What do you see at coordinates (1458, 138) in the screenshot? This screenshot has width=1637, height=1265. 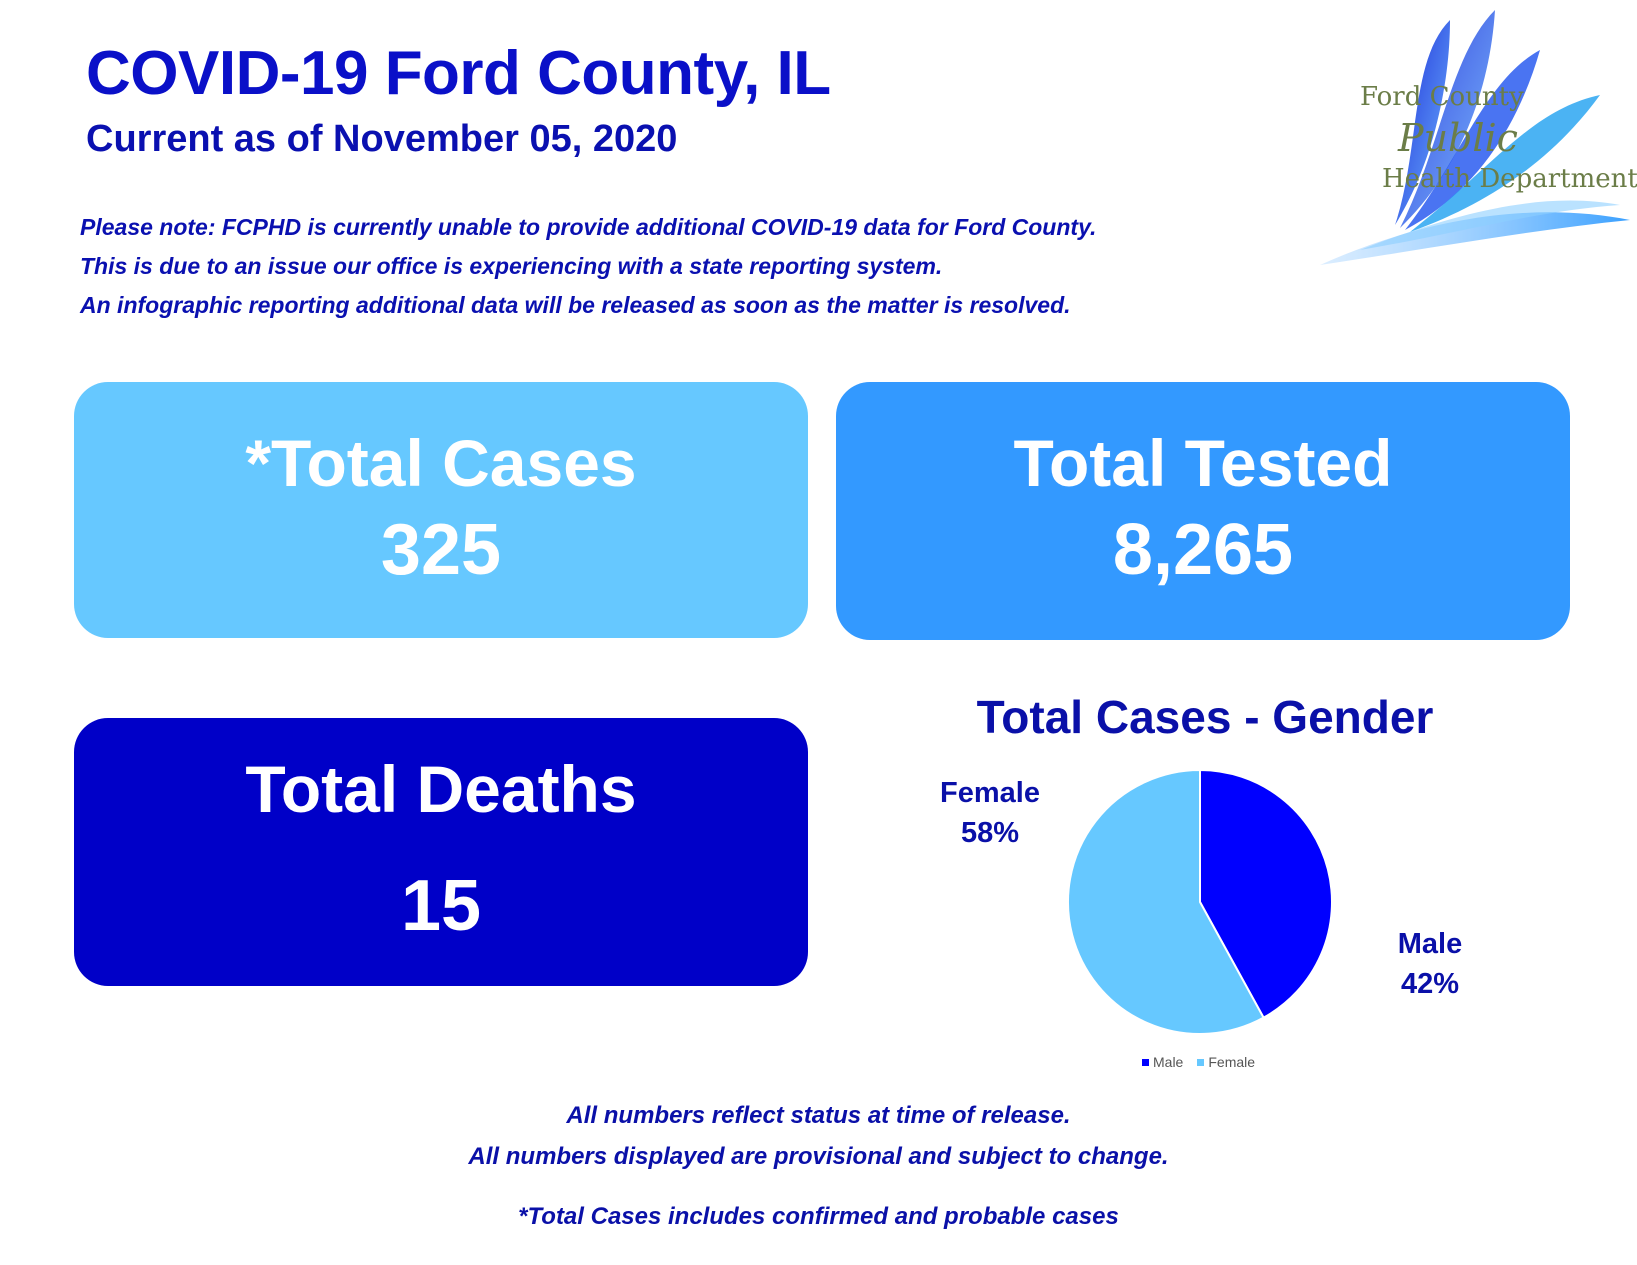 I see `logo-text-line: Public` at bounding box center [1458, 138].